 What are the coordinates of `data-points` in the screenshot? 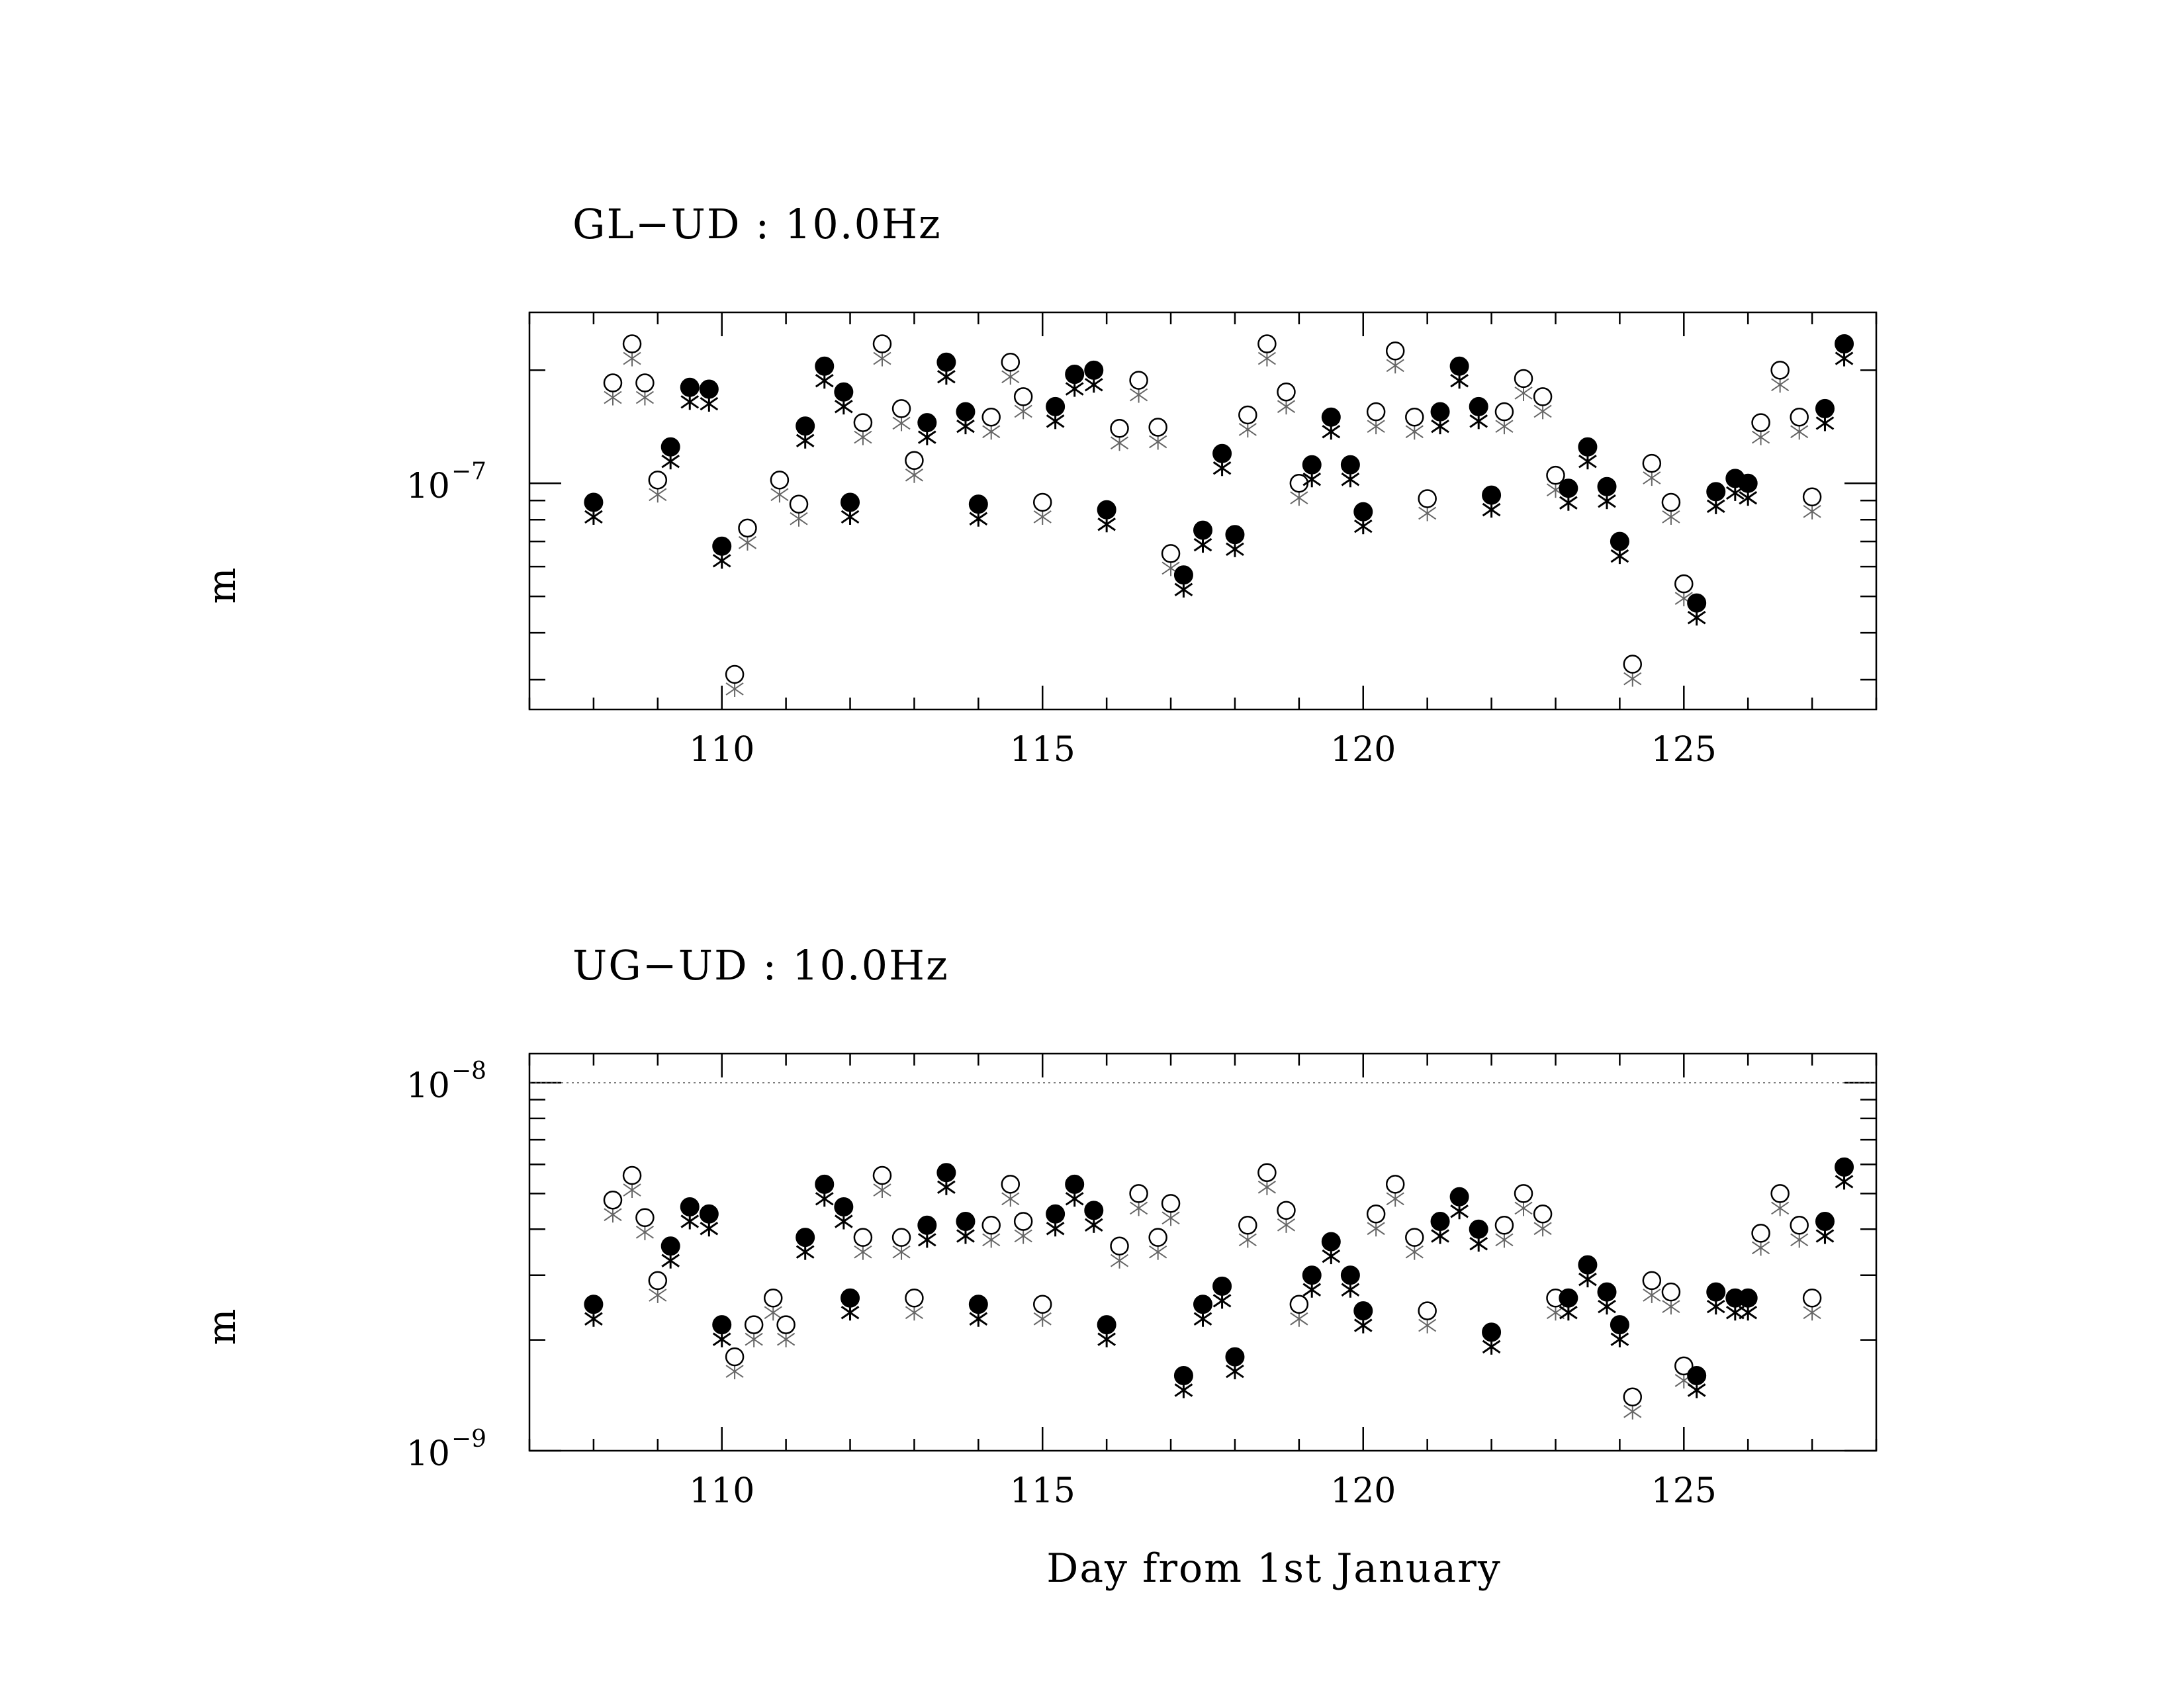 It's located at (1219, 1288).